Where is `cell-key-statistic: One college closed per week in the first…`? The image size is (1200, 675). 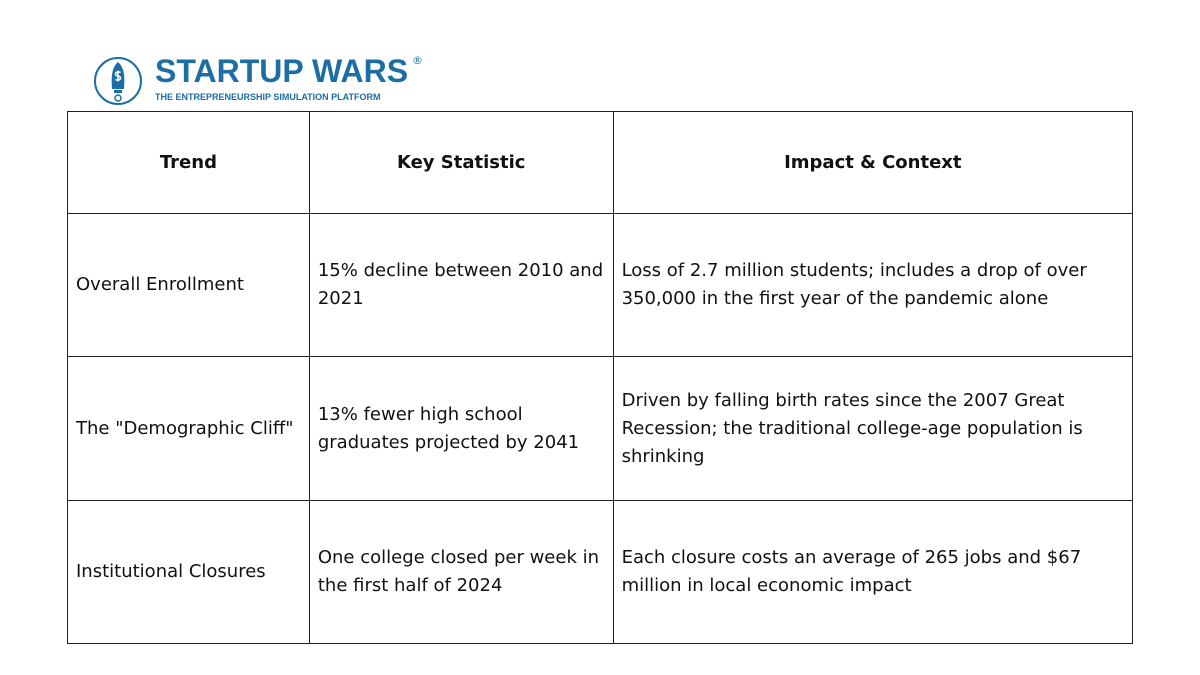 cell-key-statistic: One college closed per week in the first… is located at coordinates (461, 572).